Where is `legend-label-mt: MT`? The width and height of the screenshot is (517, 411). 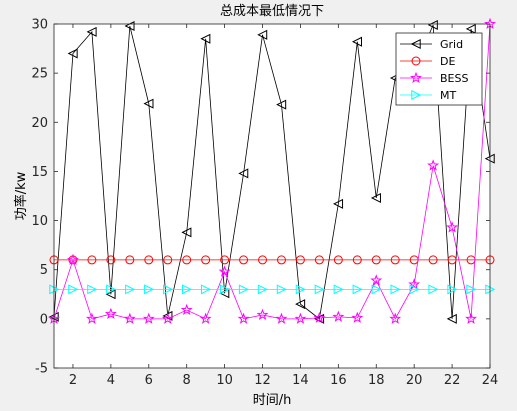
legend-label-mt: MT is located at coordinates (448, 95).